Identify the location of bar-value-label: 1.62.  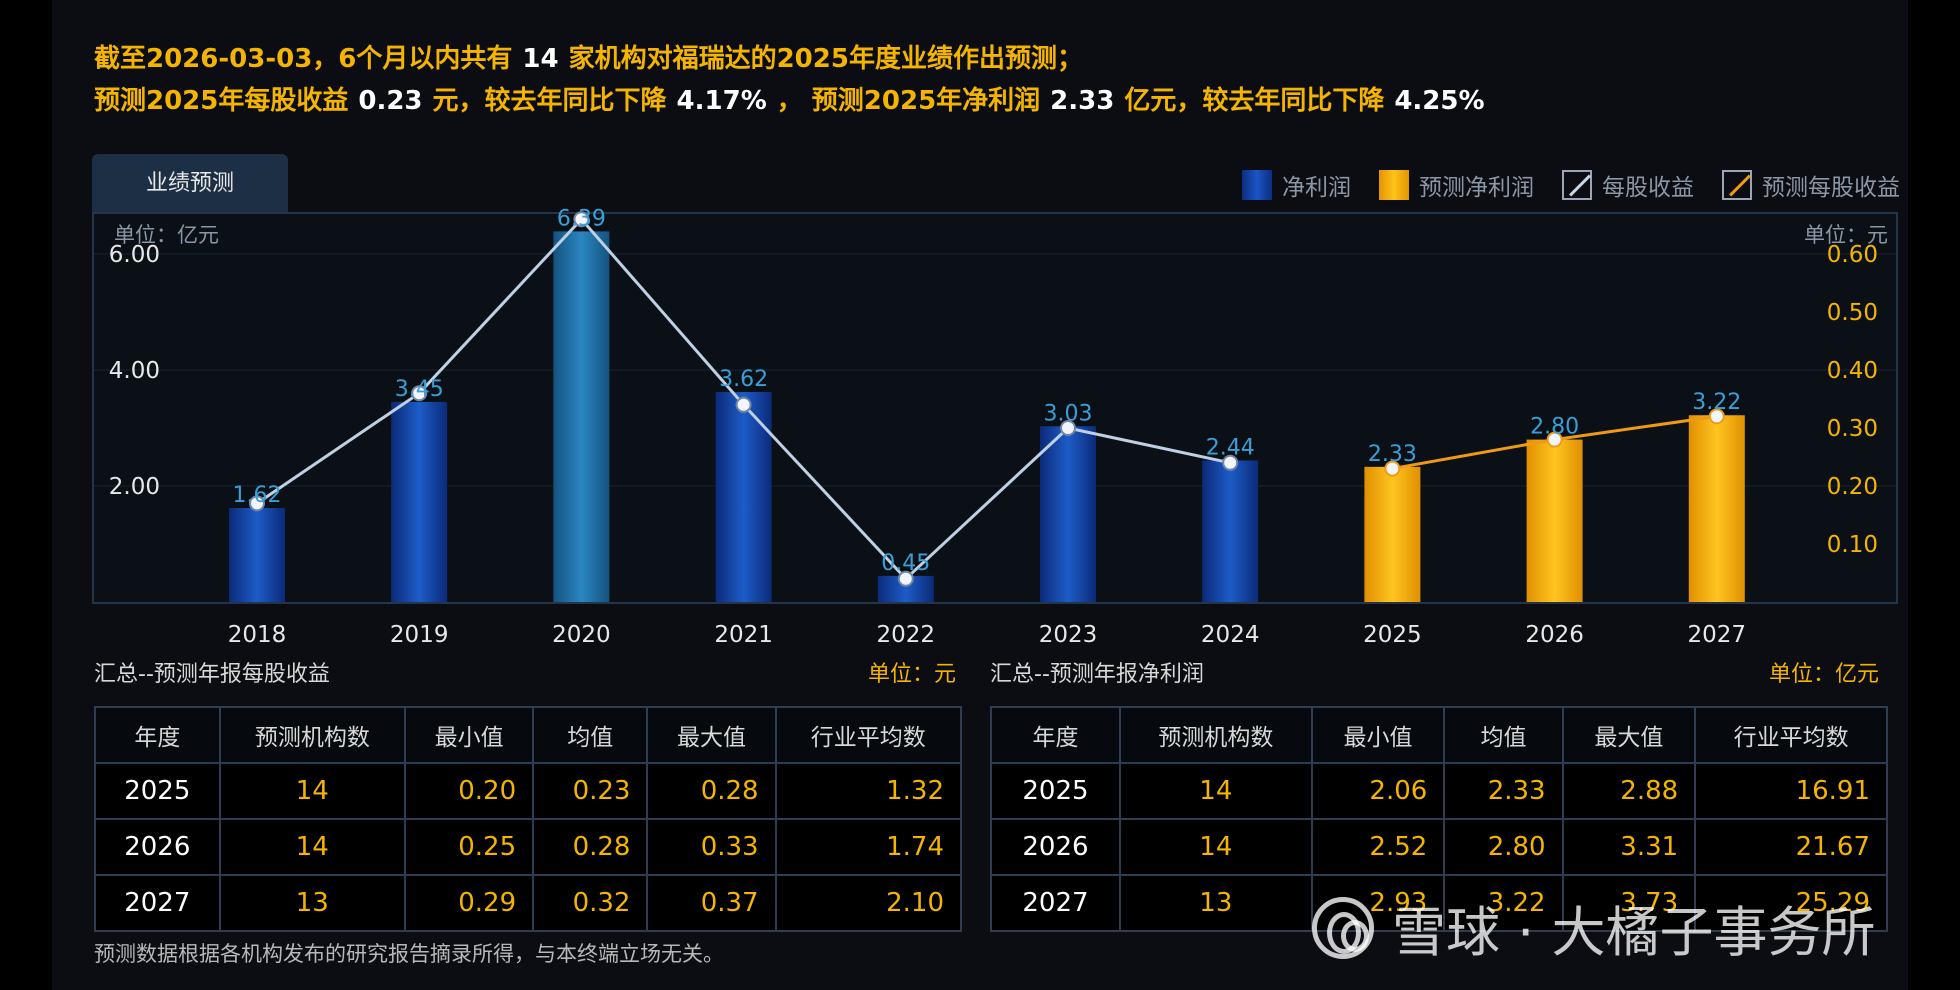
(257, 495).